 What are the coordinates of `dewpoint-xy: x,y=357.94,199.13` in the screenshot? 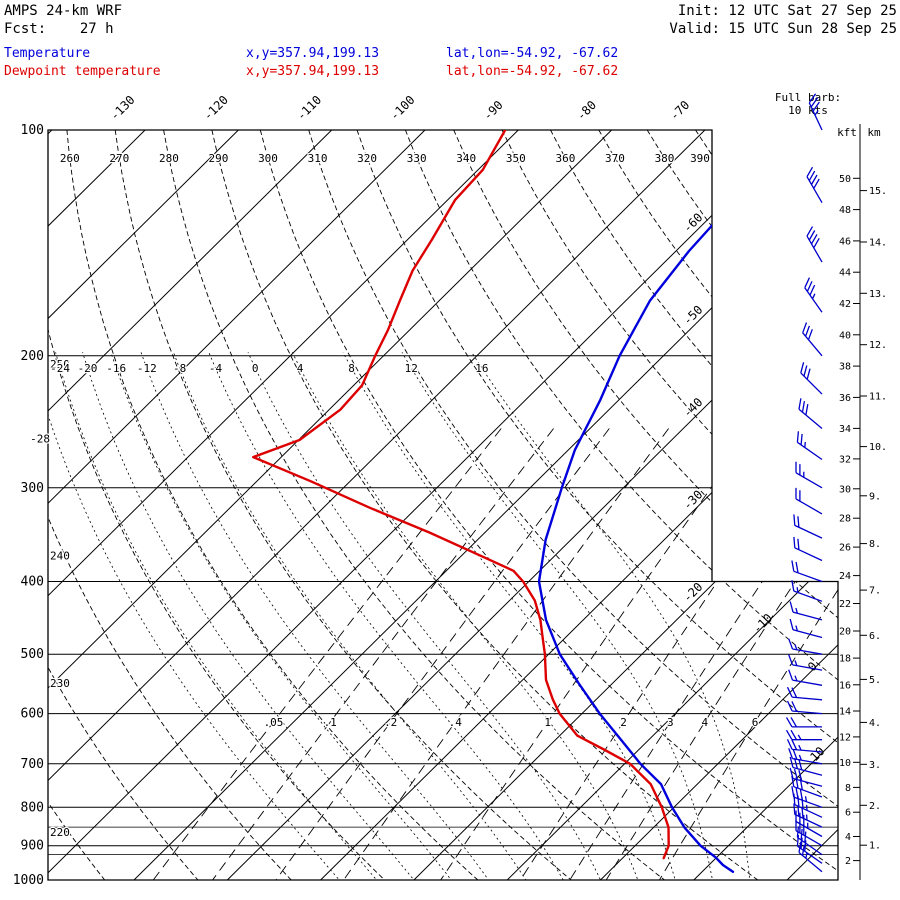 It's located at (313, 71).